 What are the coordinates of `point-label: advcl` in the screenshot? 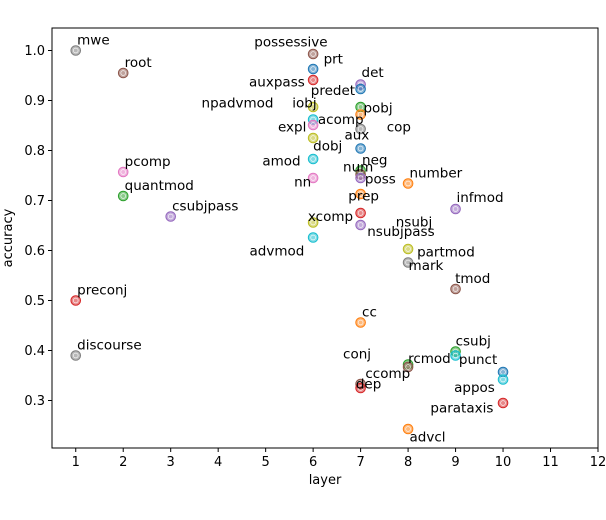 It's located at (428, 438).